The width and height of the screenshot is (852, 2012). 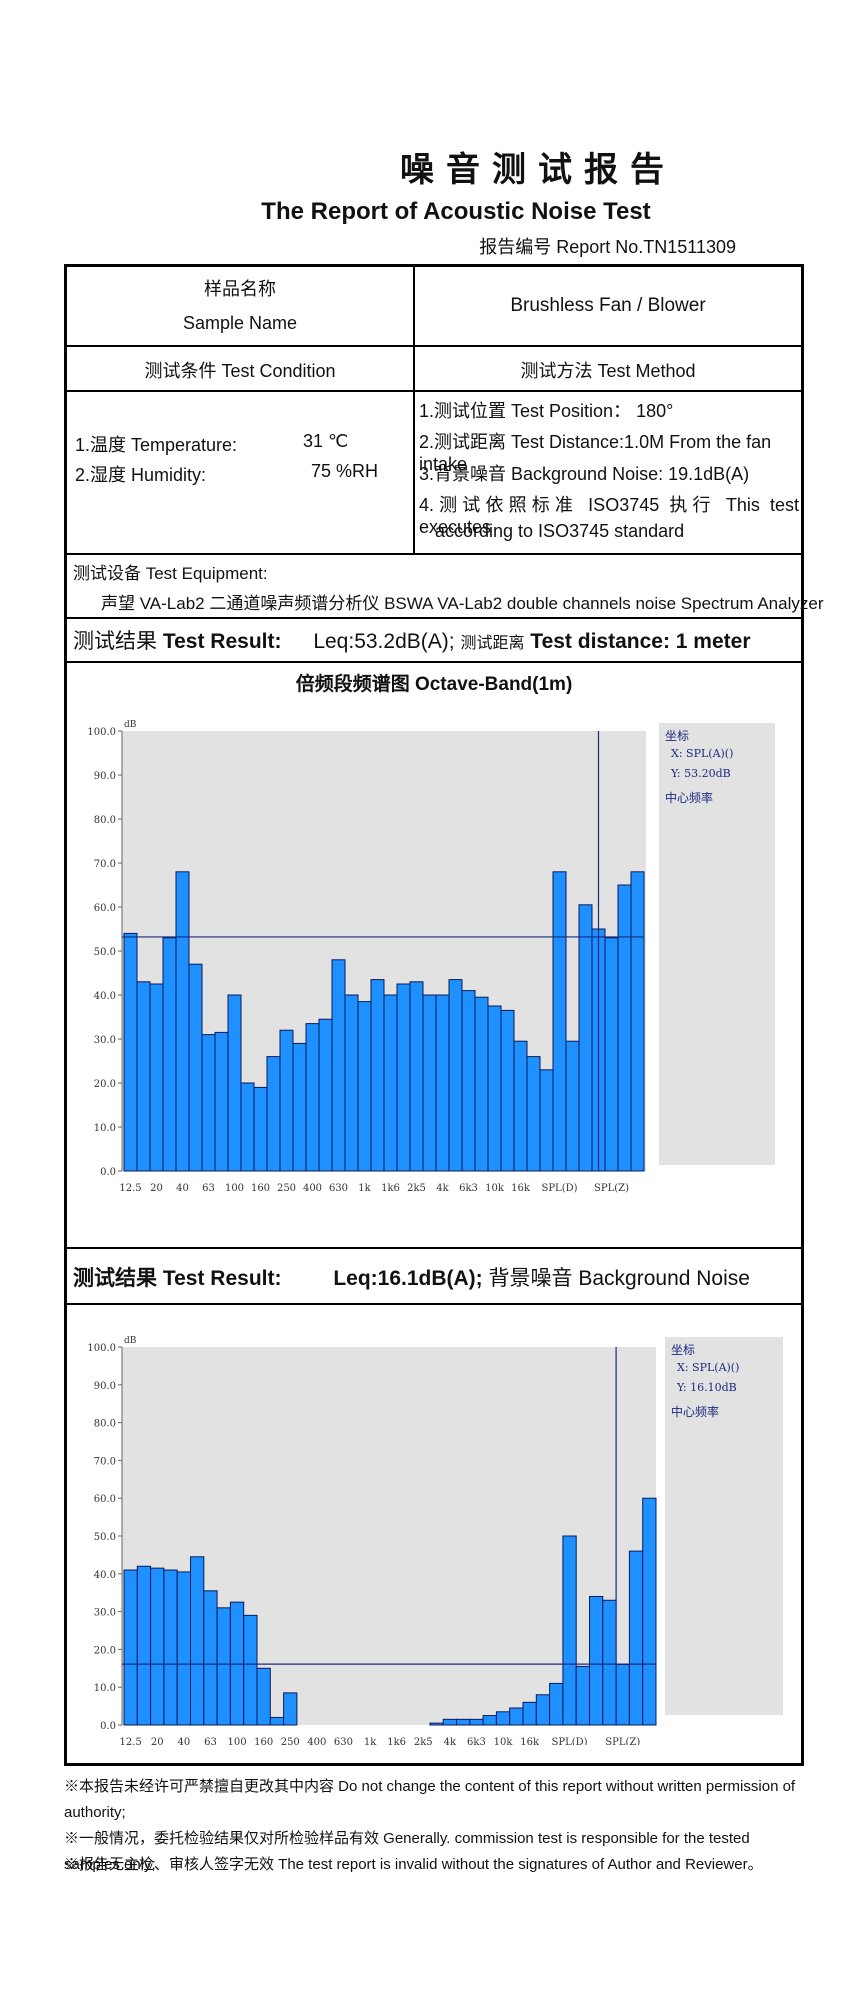 I want to click on temperature-label: 1.温度 Temperature:, so click(x=156, y=445).